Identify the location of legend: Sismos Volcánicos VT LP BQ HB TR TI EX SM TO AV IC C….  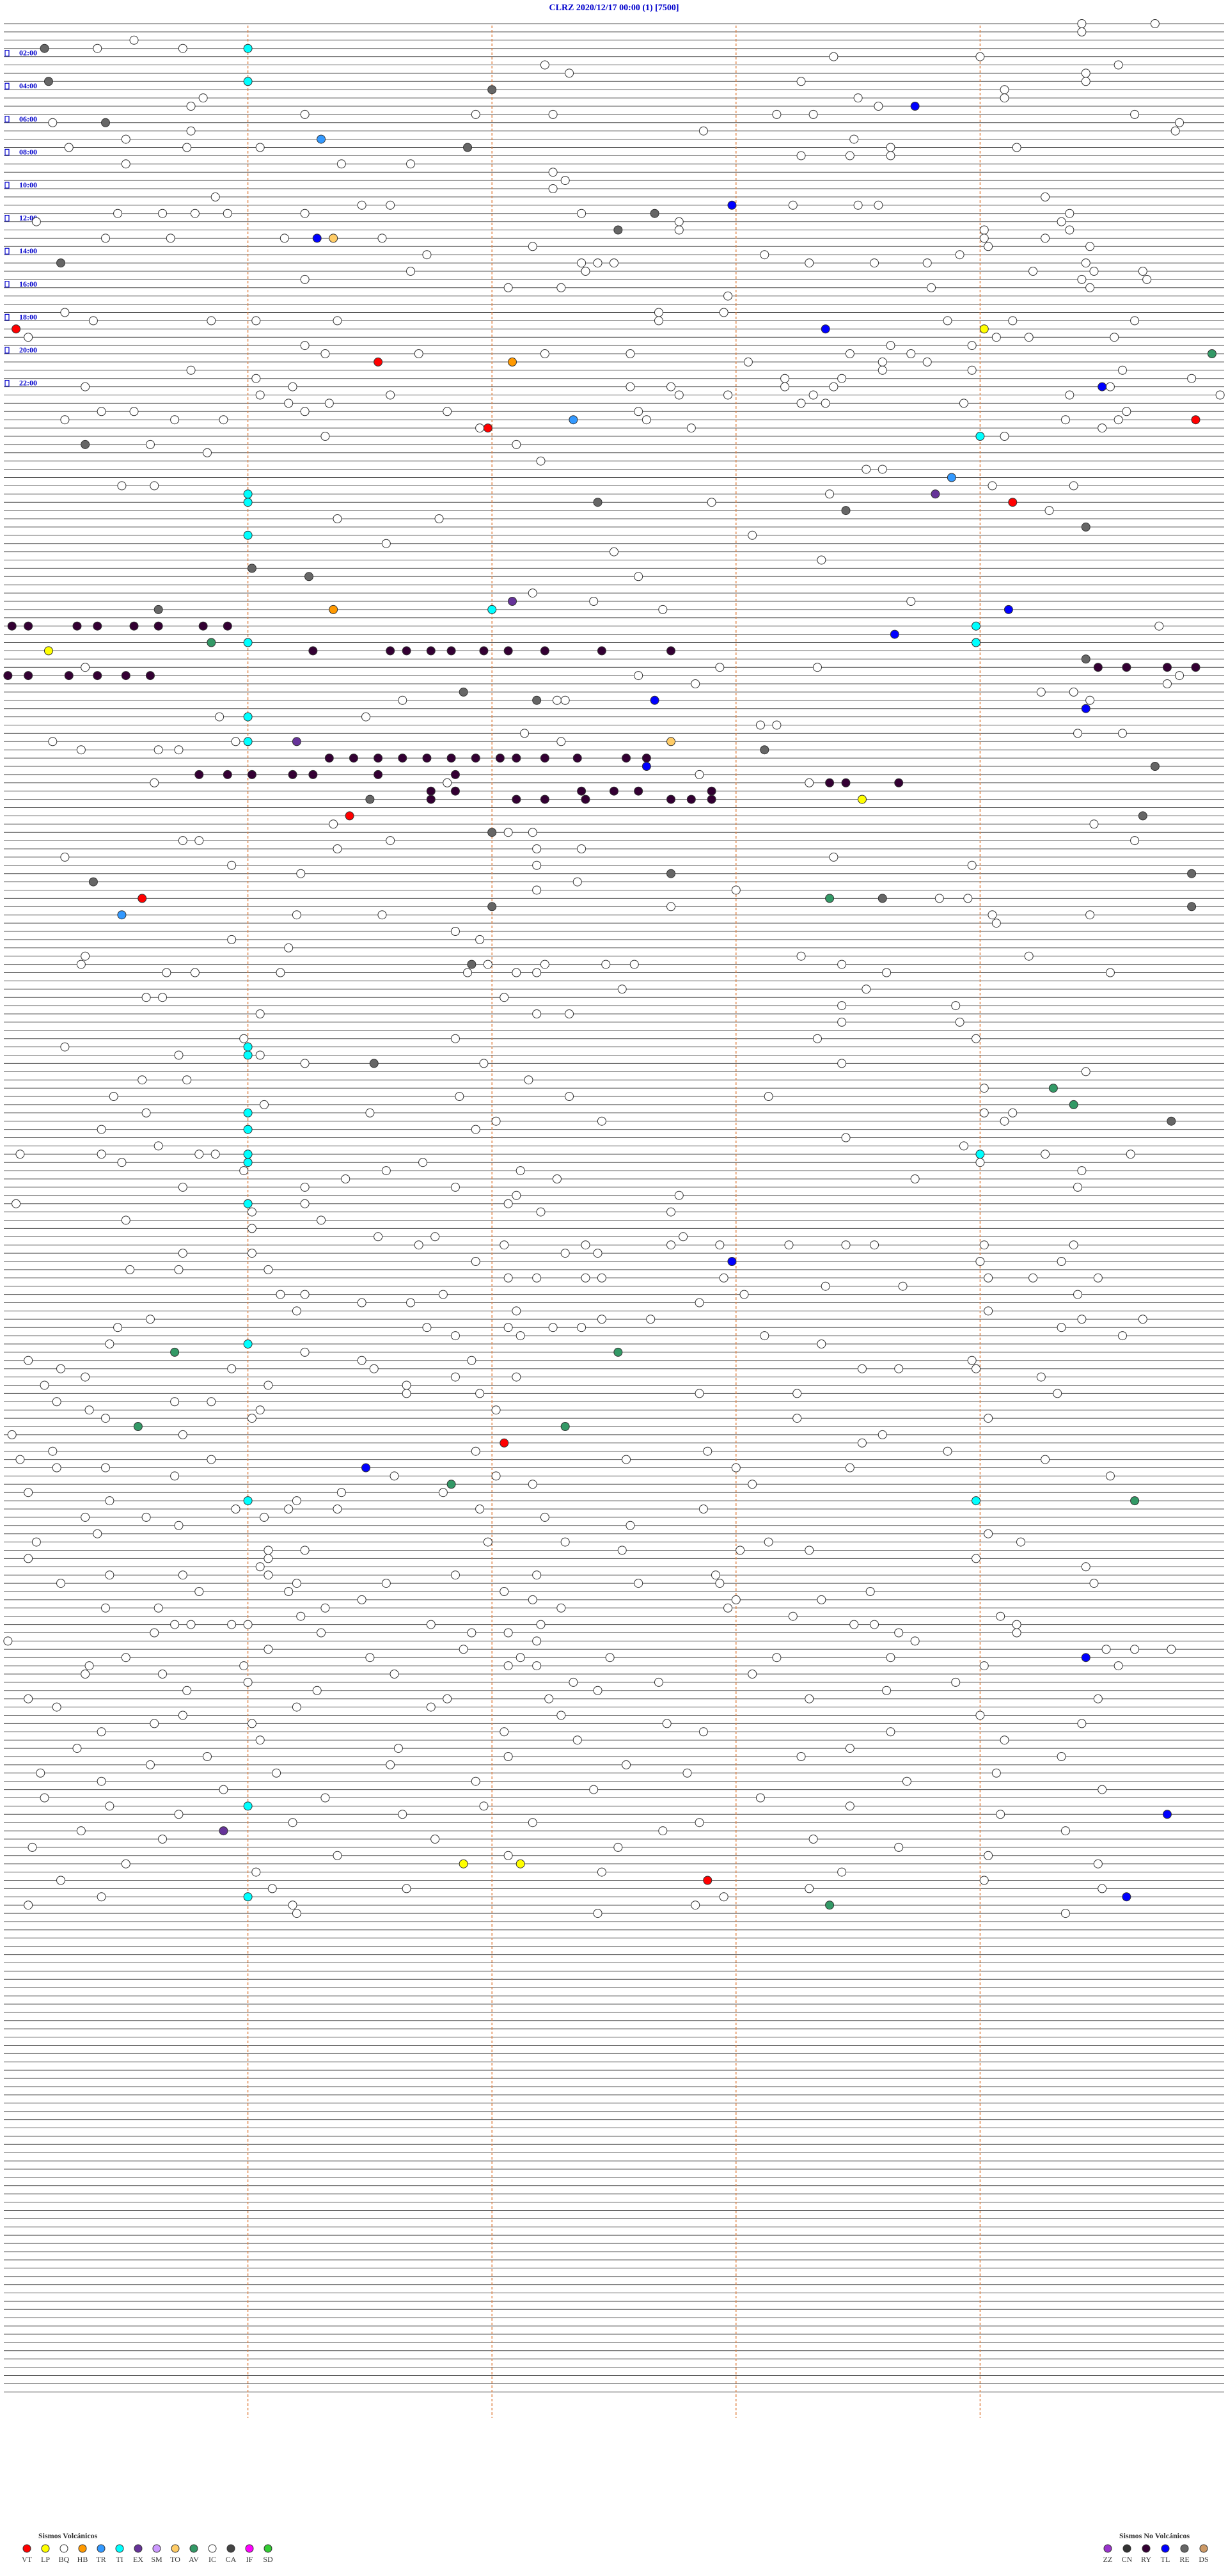
(615, 2547).